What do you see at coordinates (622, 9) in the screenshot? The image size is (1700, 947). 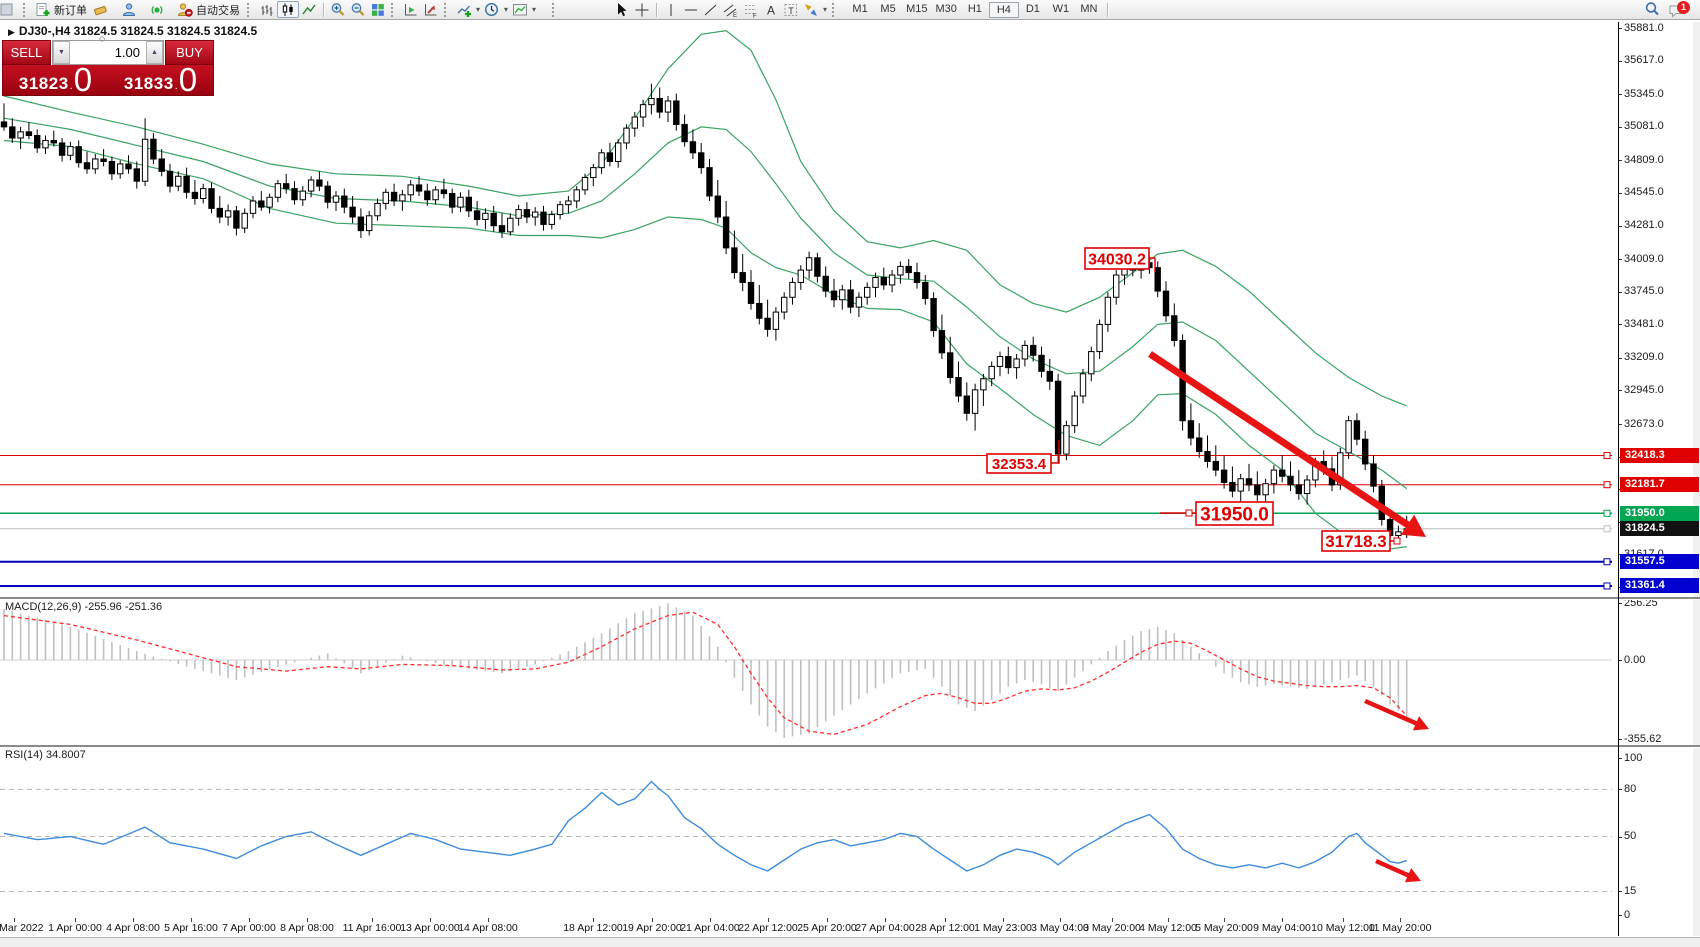 I see `cursor-tool-icon` at bounding box center [622, 9].